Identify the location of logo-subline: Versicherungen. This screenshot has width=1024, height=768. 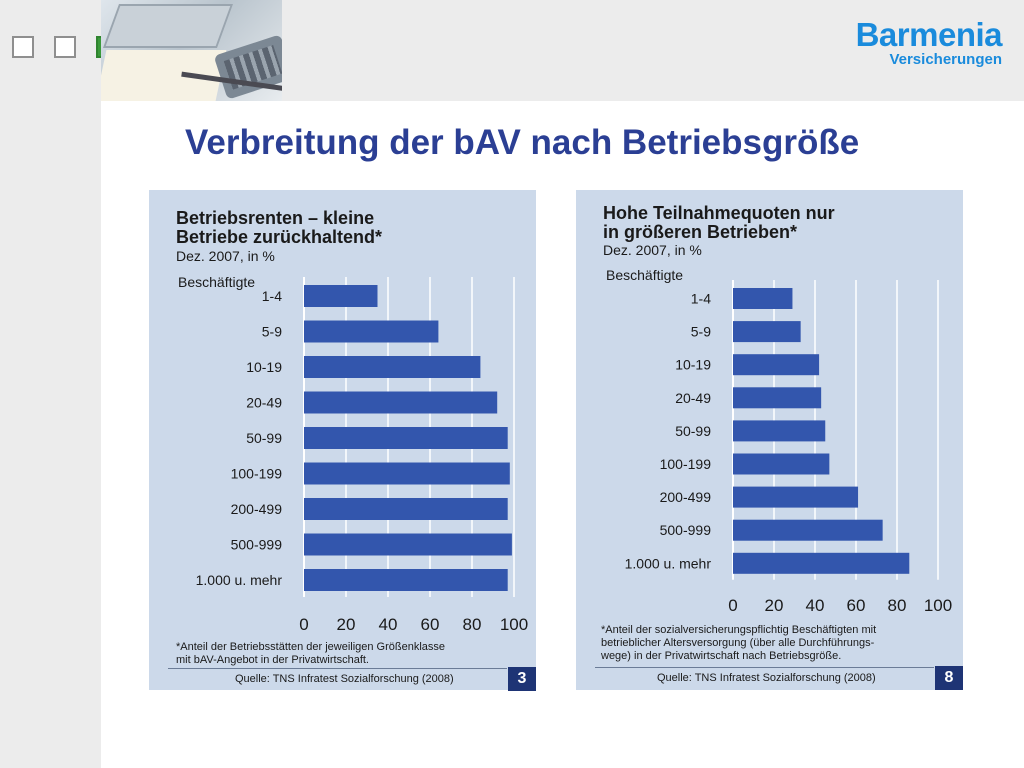
(945, 59).